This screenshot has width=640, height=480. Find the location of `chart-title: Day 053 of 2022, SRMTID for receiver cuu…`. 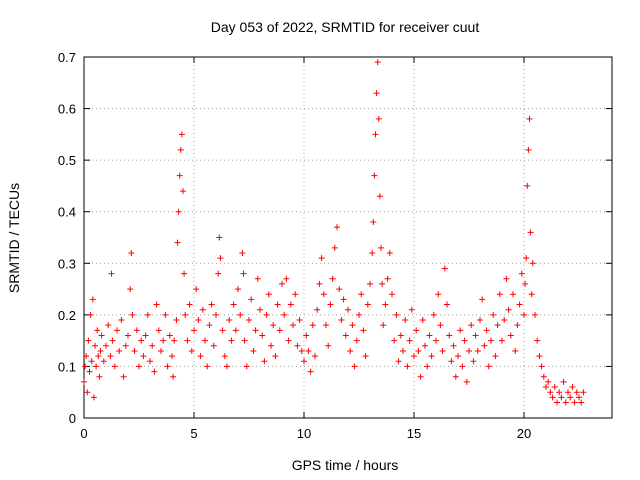

chart-title: Day 053 of 2022, SRMTID for receiver cuu… is located at coordinates (345, 27).